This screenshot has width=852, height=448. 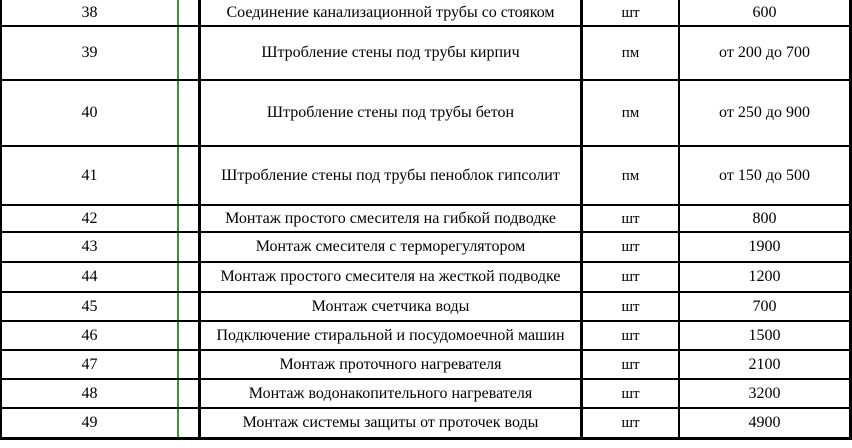 What do you see at coordinates (766, 335) in the screenshot?
I see `price-cell: 1500` at bounding box center [766, 335].